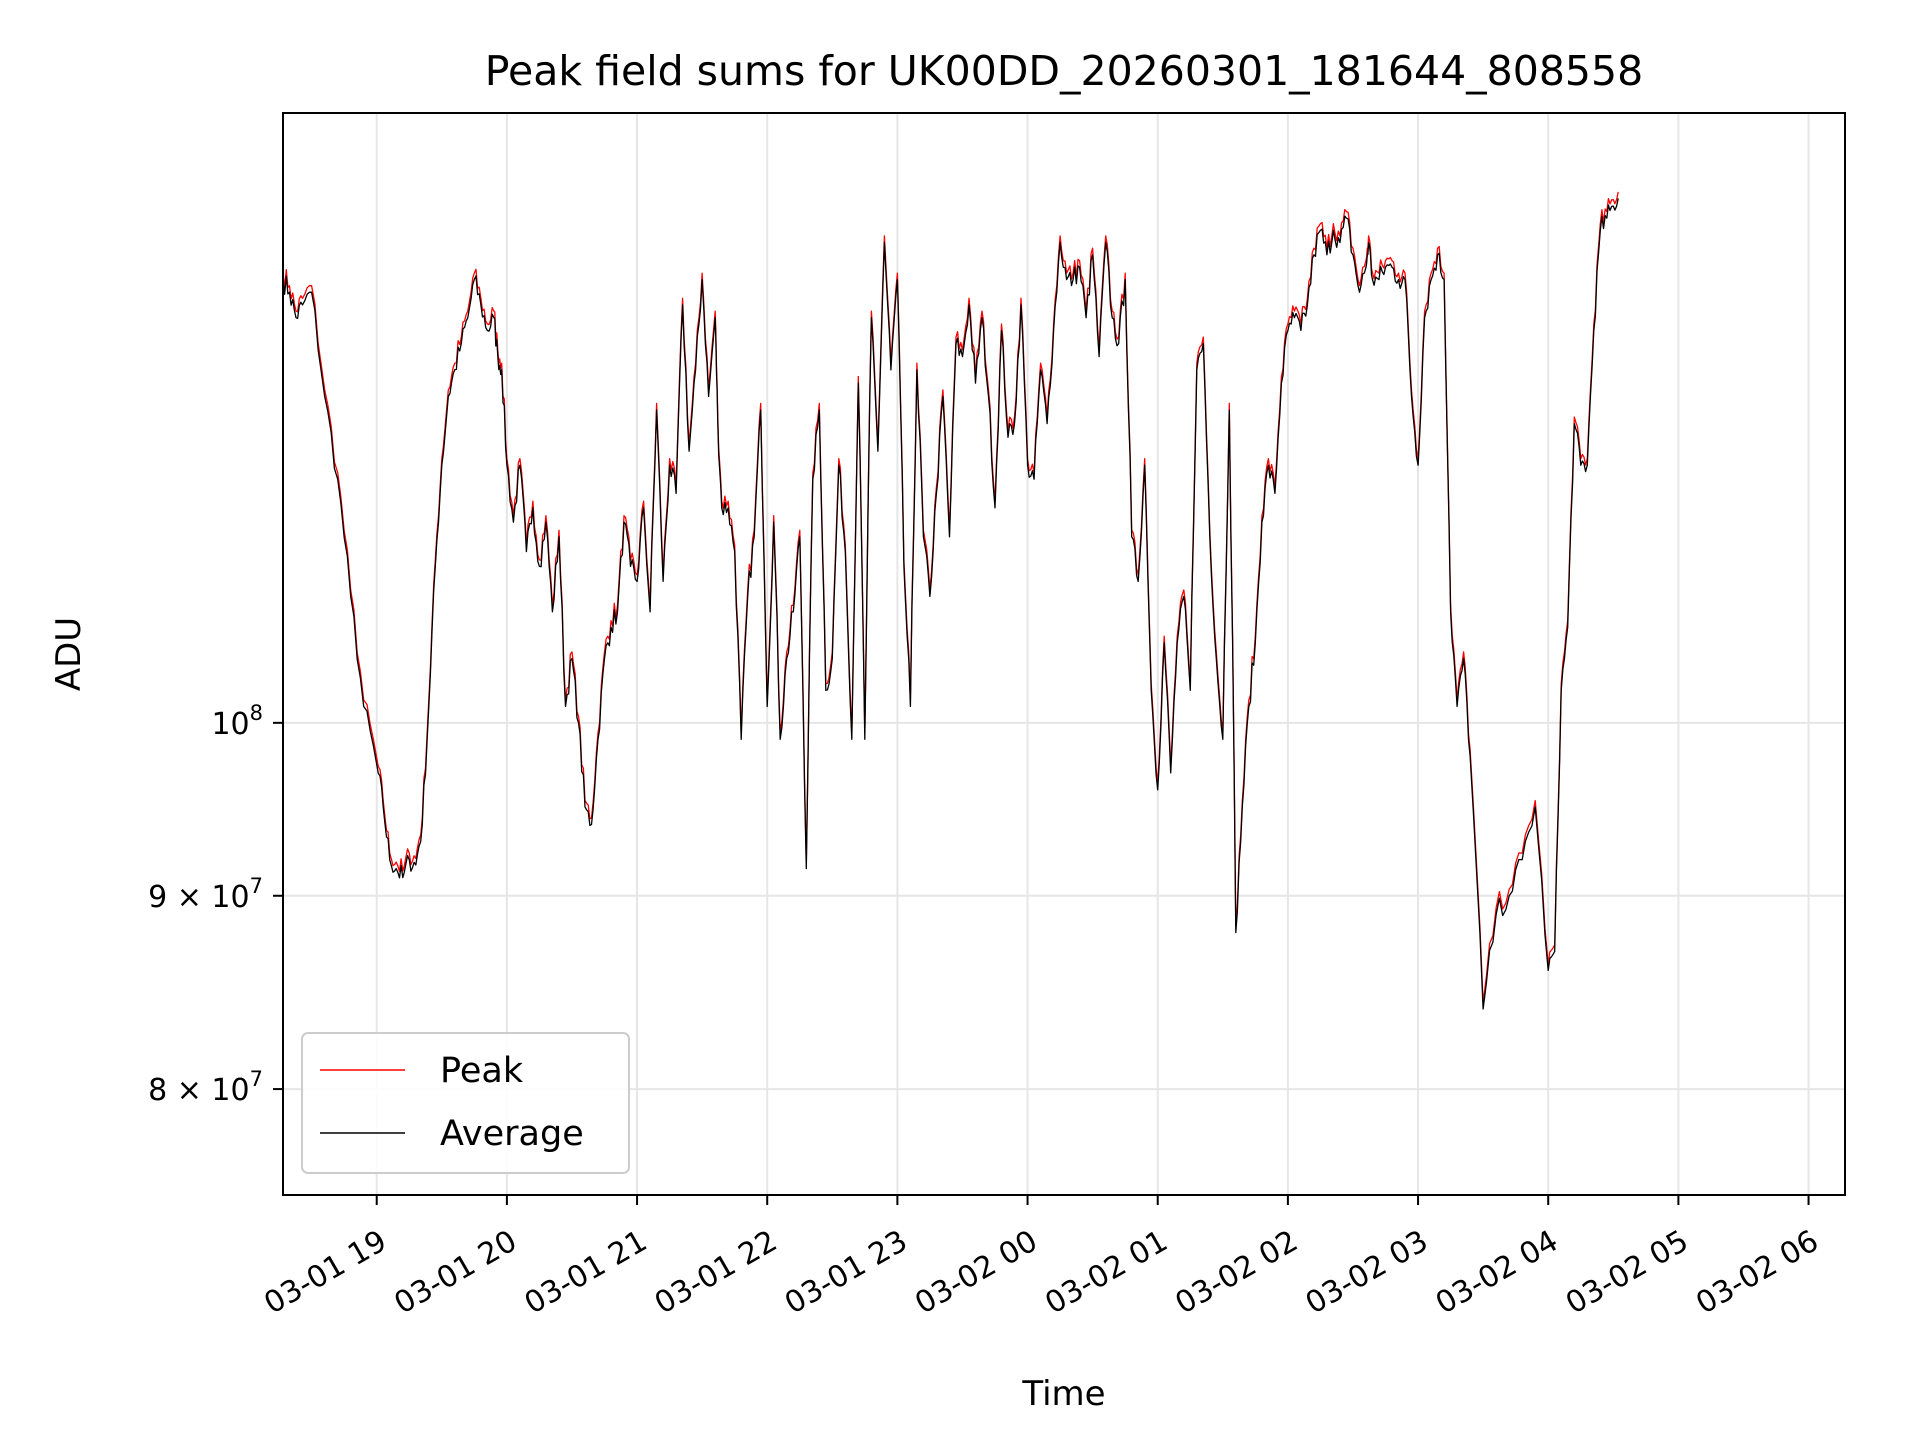 The height and width of the screenshot is (1440, 1920). I want to click on legend: Peak Average, so click(465, 1103).